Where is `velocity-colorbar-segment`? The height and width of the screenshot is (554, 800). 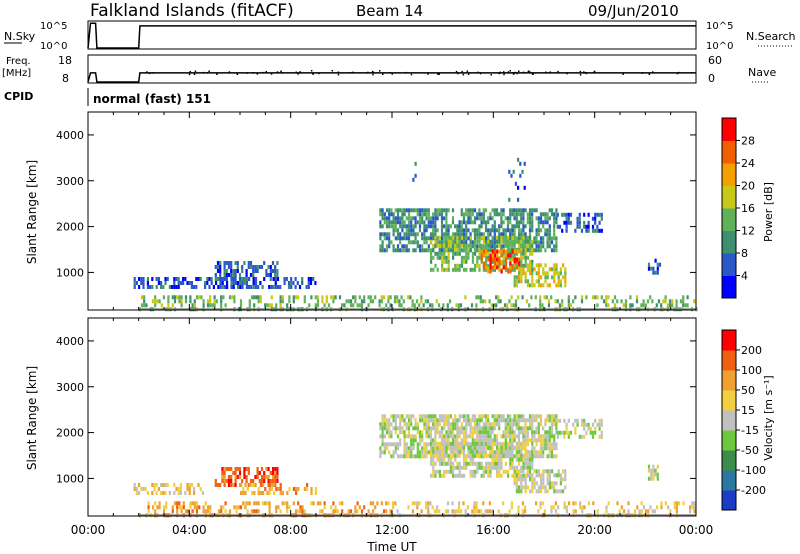
velocity-colorbar-segment is located at coordinates (729, 500).